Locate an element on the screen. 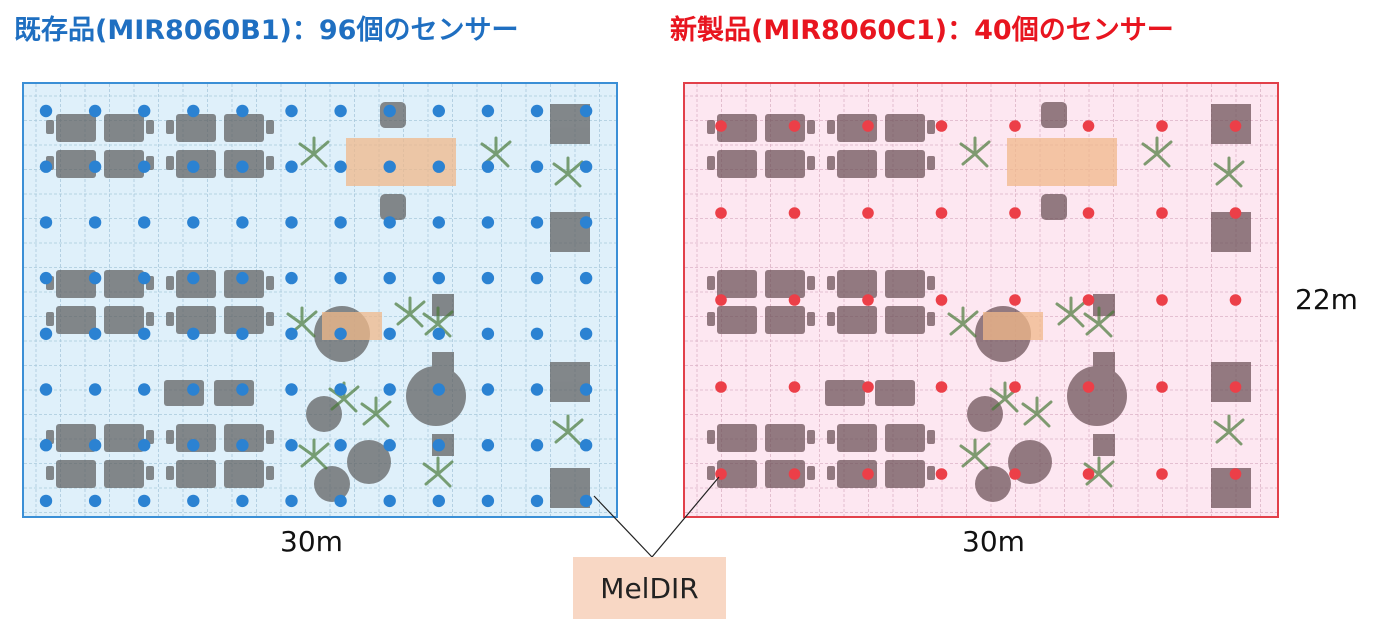 Image resolution: width=1386 pixels, height=636 pixels. width-label-new: 30m is located at coordinates (993, 541).